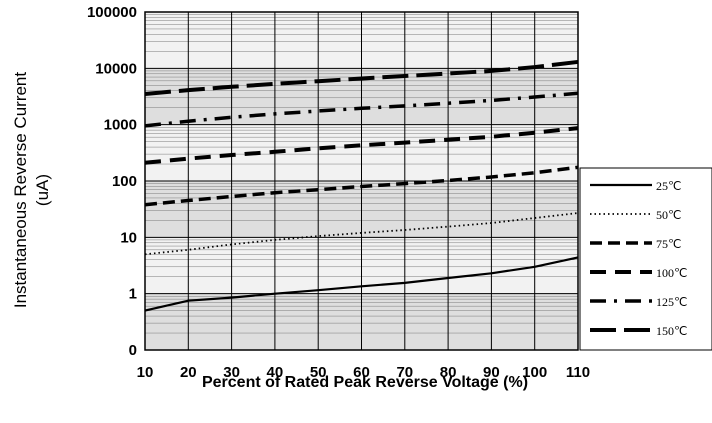  What do you see at coordinates (671, 302) in the screenshot?
I see `legend-label-4: 125℃` at bounding box center [671, 302].